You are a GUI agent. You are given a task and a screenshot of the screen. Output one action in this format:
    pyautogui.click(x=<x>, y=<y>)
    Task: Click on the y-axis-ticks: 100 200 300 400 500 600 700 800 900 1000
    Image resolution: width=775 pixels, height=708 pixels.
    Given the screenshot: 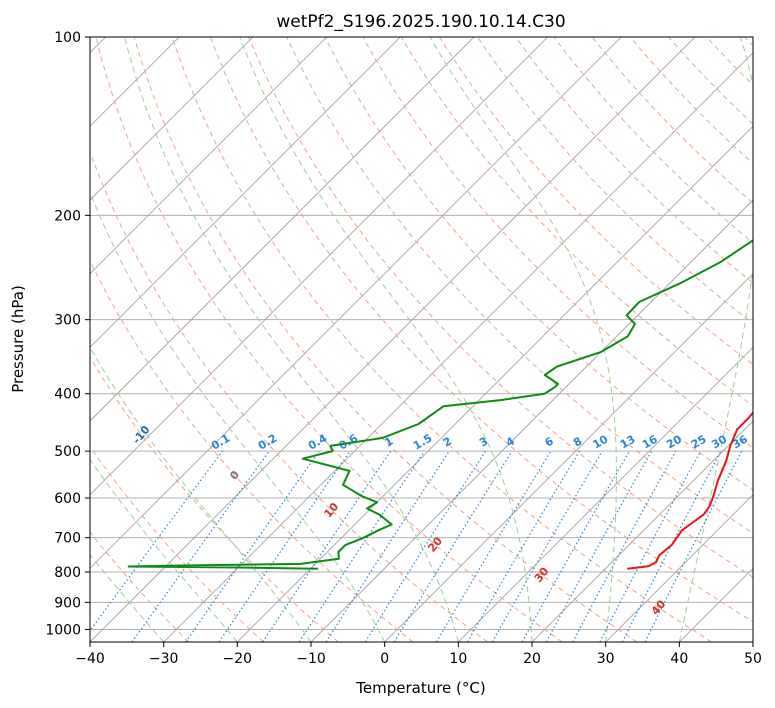 What is the action you would take?
    pyautogui.click(x=67, y=334)
    